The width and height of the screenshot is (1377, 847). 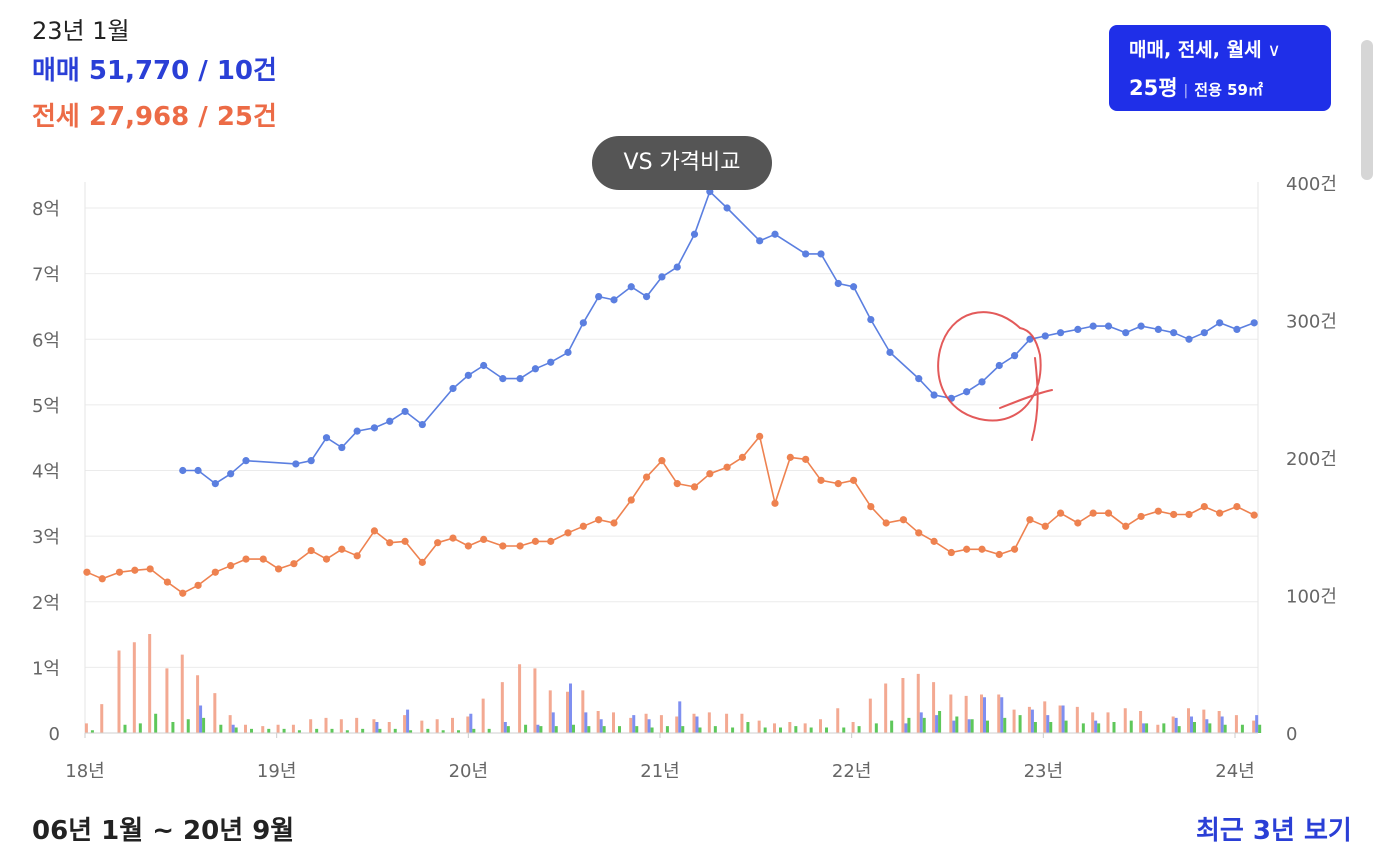 I want to click on vs-compare-button: VS 가격비교, so click(x=682, y=163).